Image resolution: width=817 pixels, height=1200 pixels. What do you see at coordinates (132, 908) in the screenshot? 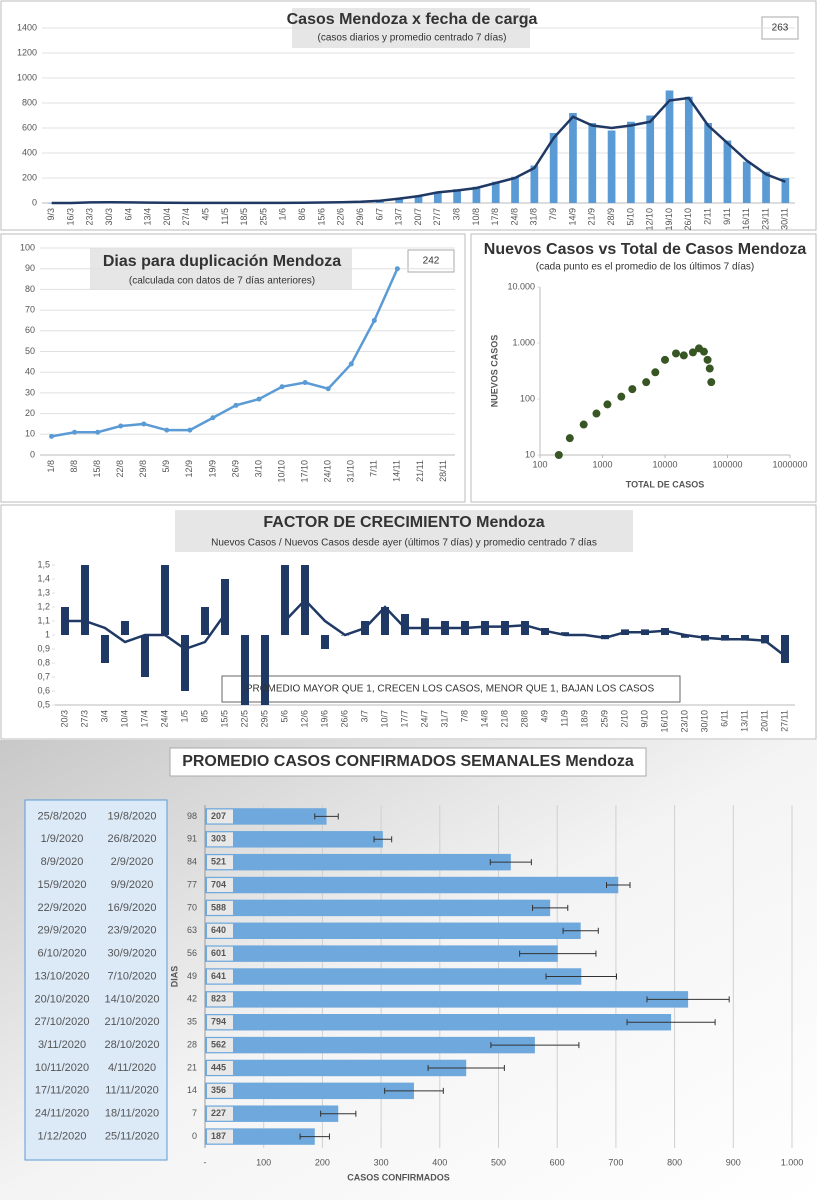
I see `table-cell: 16/9/2020` at bounding box center [132, 908].